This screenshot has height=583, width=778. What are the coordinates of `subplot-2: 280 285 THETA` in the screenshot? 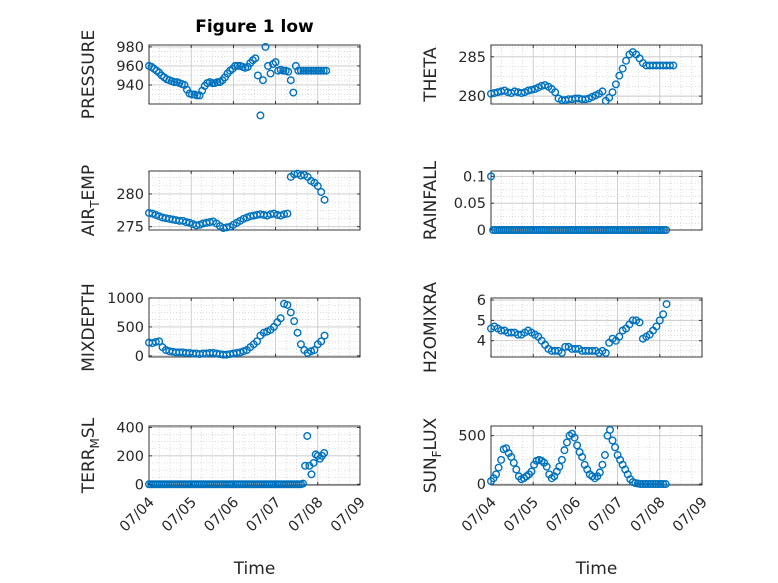 It's located at (562, 74).